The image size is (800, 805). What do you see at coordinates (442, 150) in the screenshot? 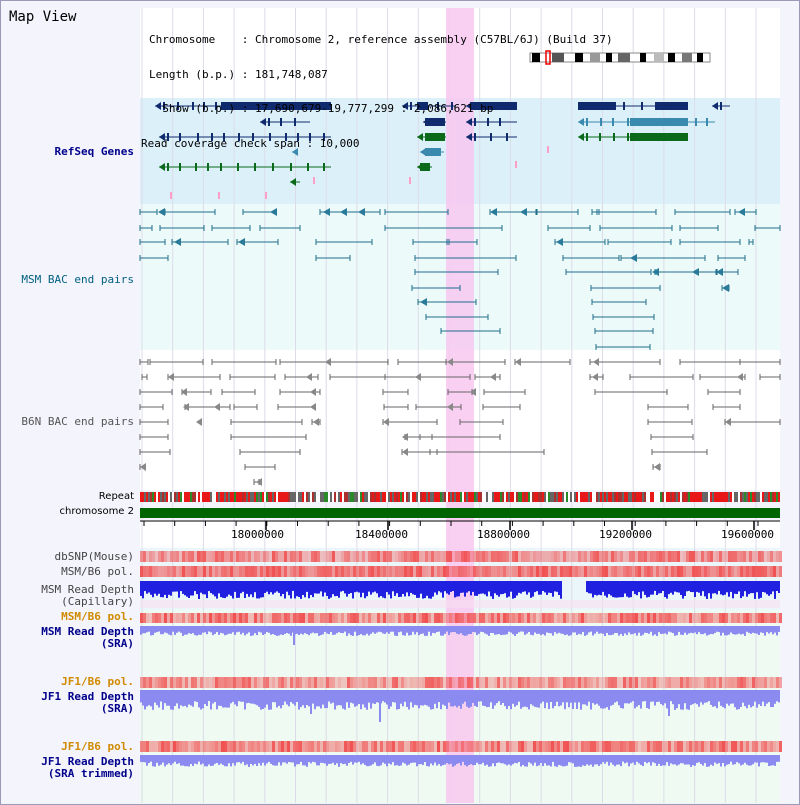
I see `refseq-track` at bounding box center [442, 150].